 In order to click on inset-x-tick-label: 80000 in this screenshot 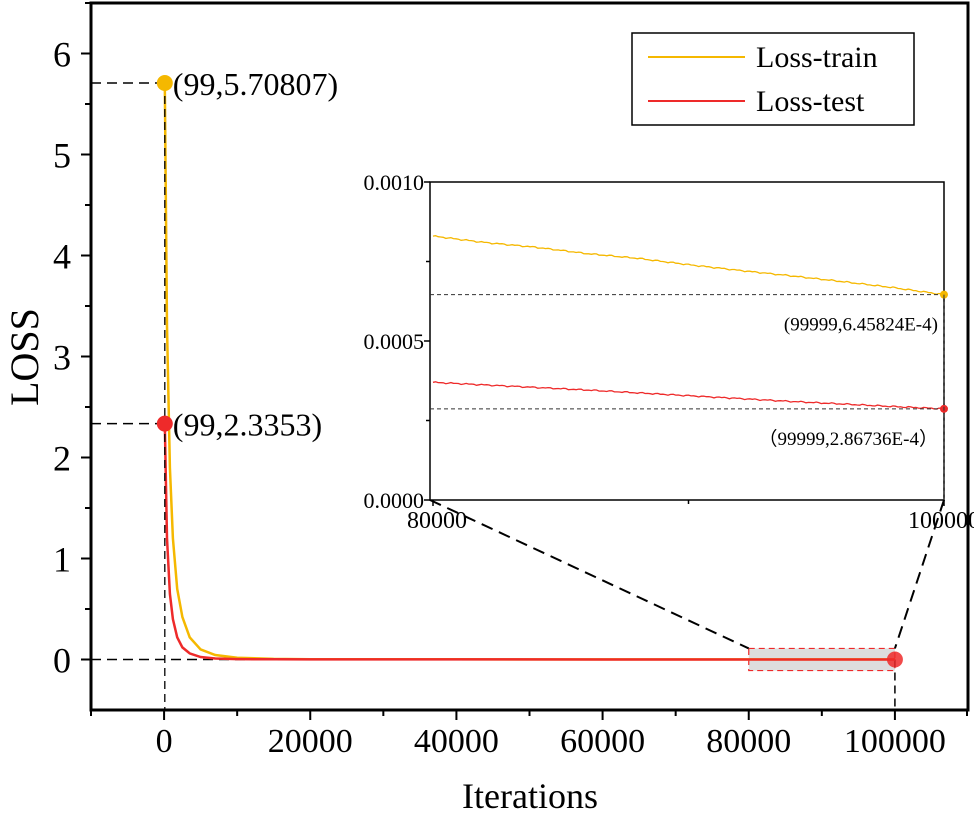, I will do `click(437, 521)`.